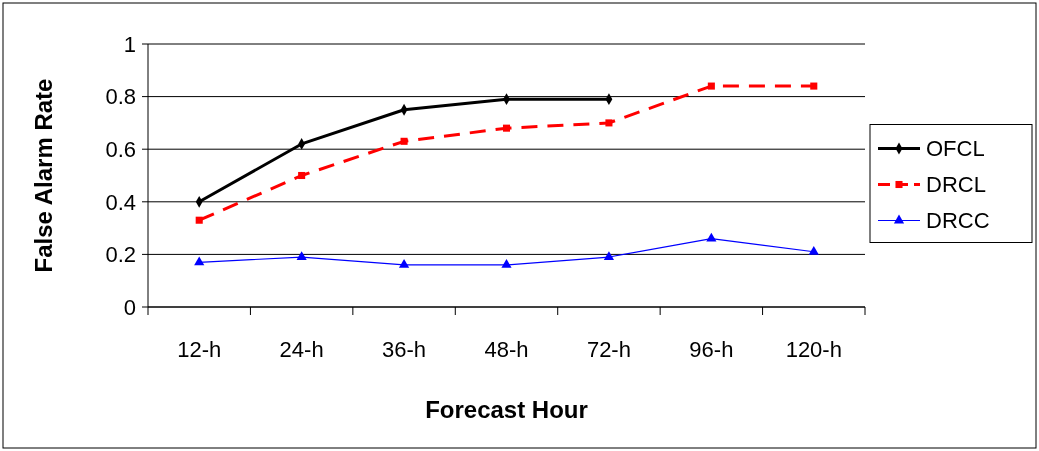 This screenshot has width=1039, height=451. Describe the element at coordinates (958, 221) in the screenshot. I see `legend-label: DRCC` at that location.